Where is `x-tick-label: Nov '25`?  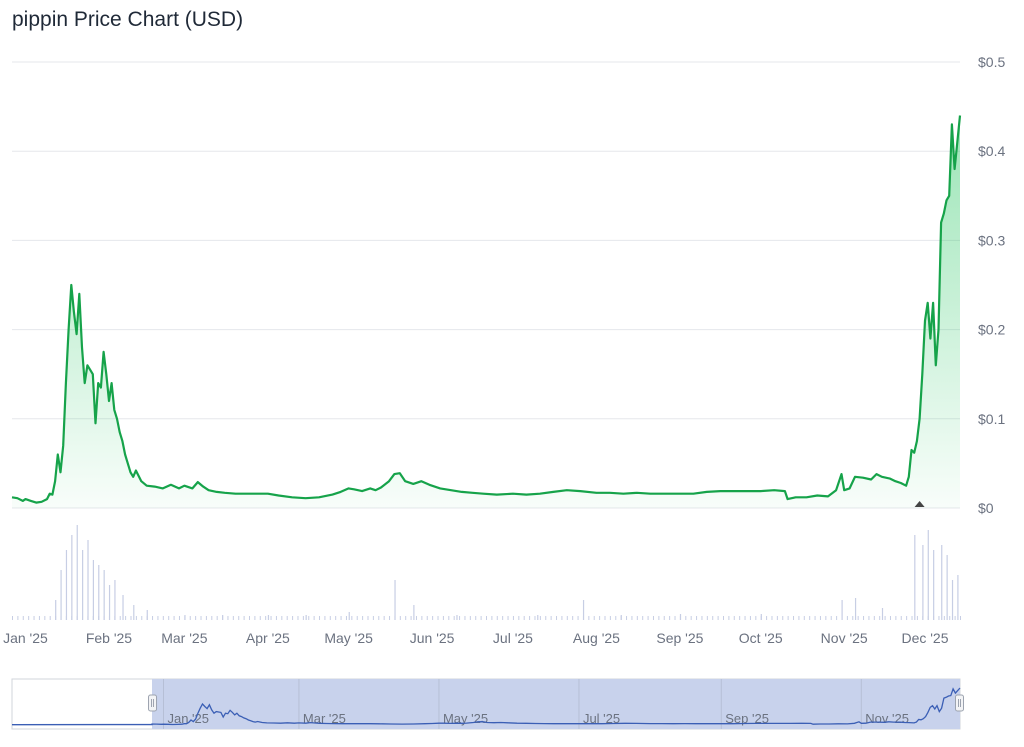 x-tick-label: Nov '25 is located at coordinates (844, 638).